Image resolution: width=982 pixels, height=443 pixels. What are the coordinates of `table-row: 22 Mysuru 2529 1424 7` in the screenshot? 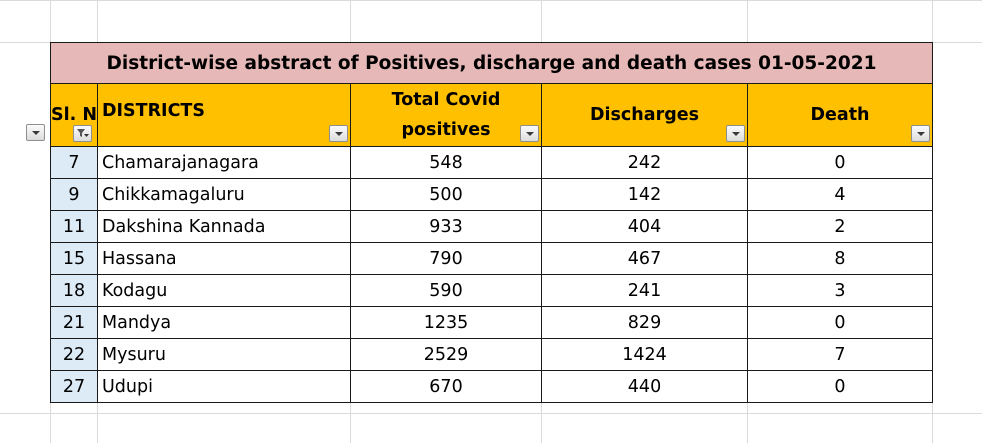 It's located at (491, 354).